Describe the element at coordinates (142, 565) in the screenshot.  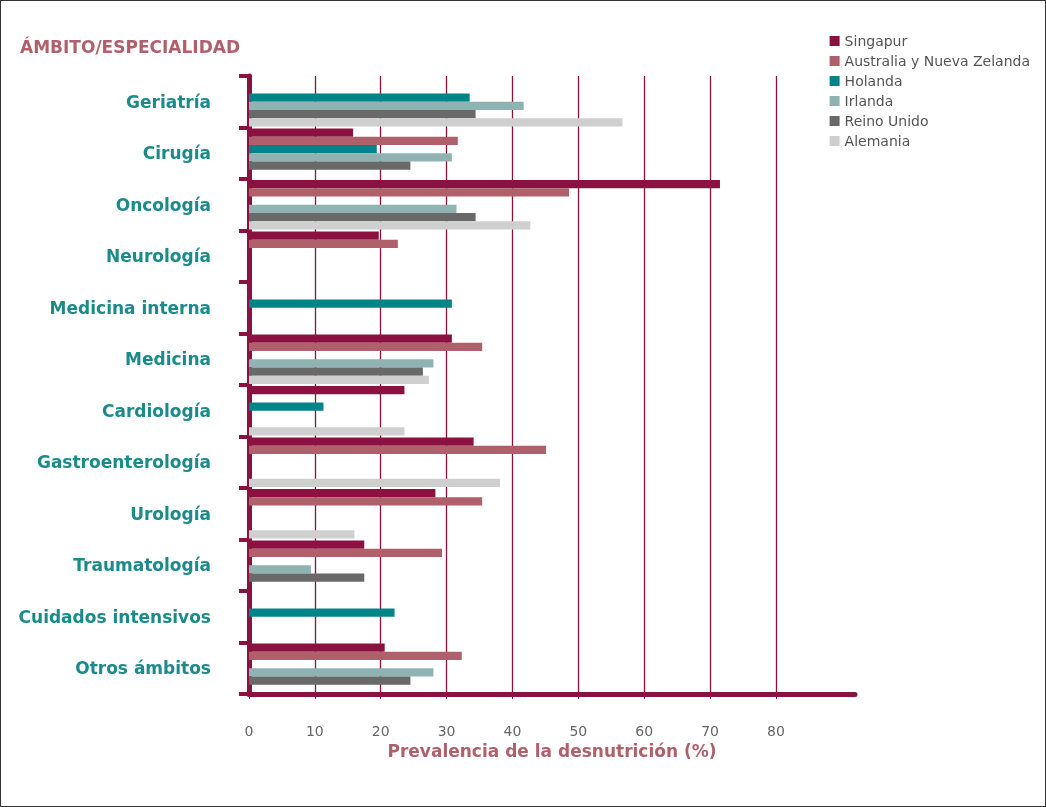
I see `y-tick-label: Traumatología` at that location.